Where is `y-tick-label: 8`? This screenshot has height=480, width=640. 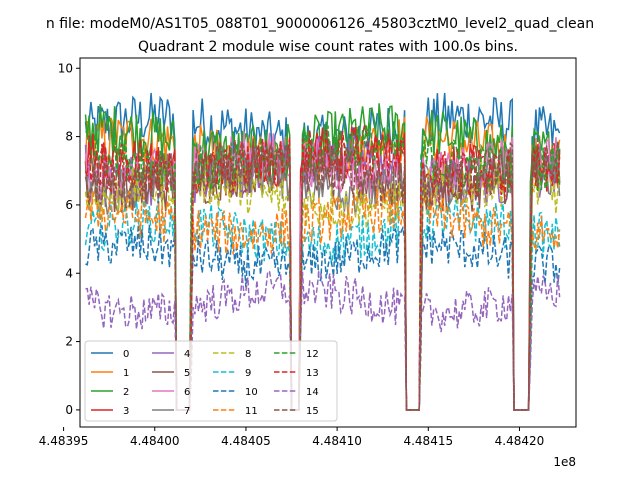
y-tick-label: 8 is located at coordinates (69, 137).